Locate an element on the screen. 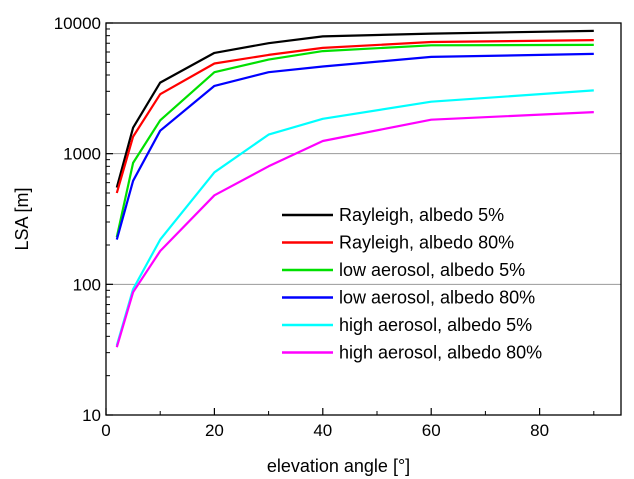  legend-label-2: Rayleigh, albedo 80% is located at coordinates (426, 243).